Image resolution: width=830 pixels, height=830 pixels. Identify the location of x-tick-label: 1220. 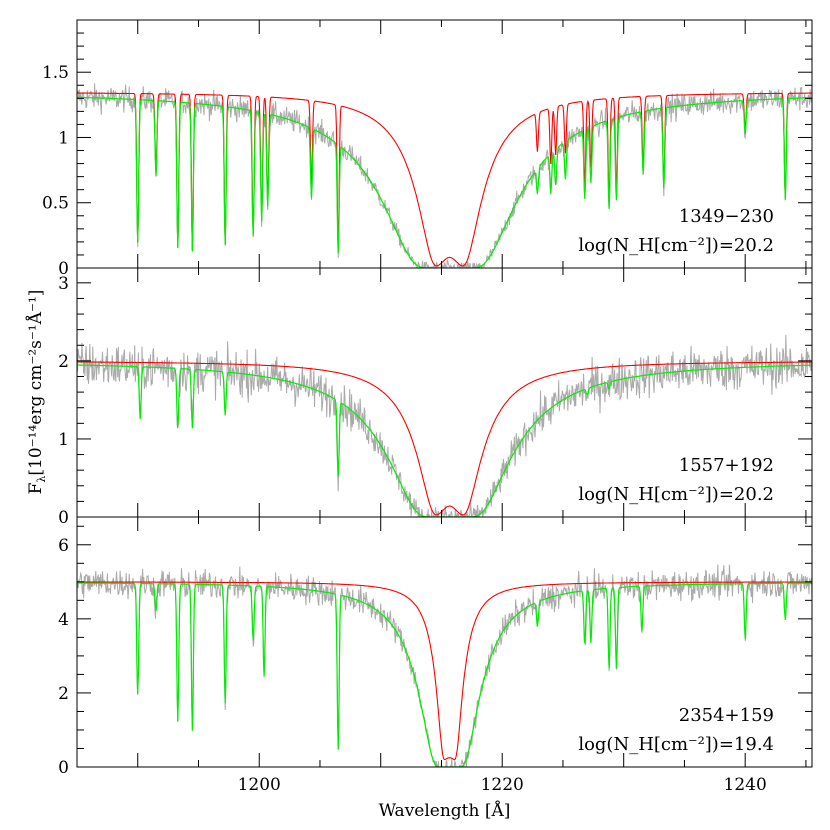
(502, 785).